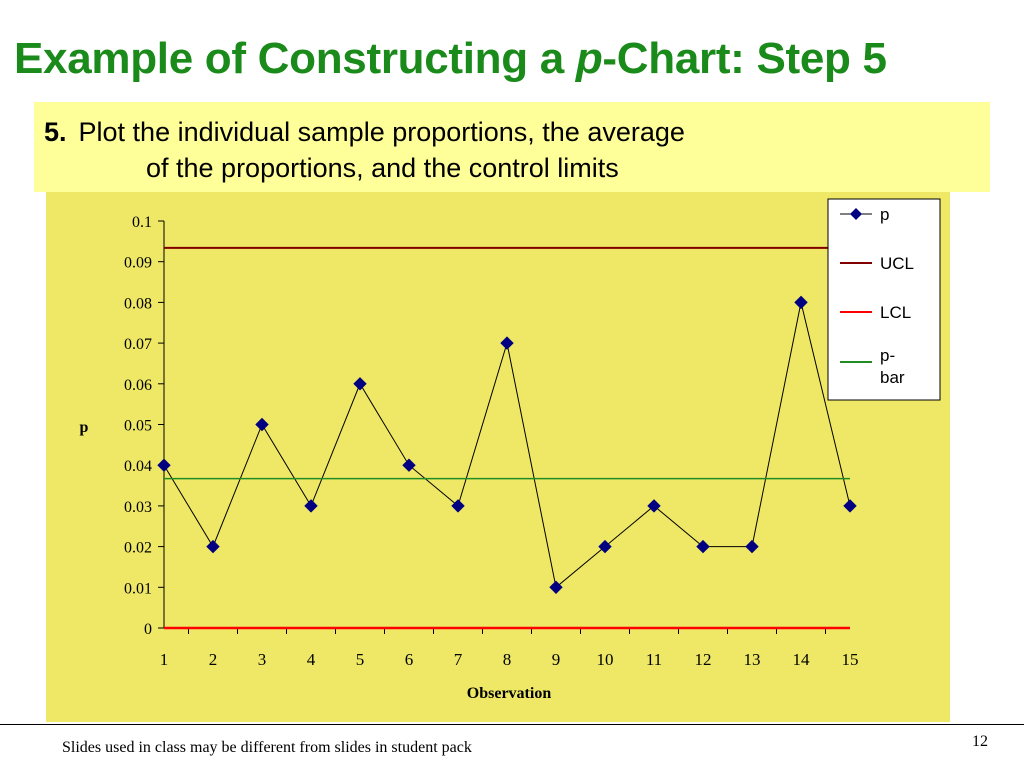 The width and height of the screenshot is (1024, 768). Describe the element at coordinates (897, 263) in the screenshot. I see `legend-label: UCL` at that location.